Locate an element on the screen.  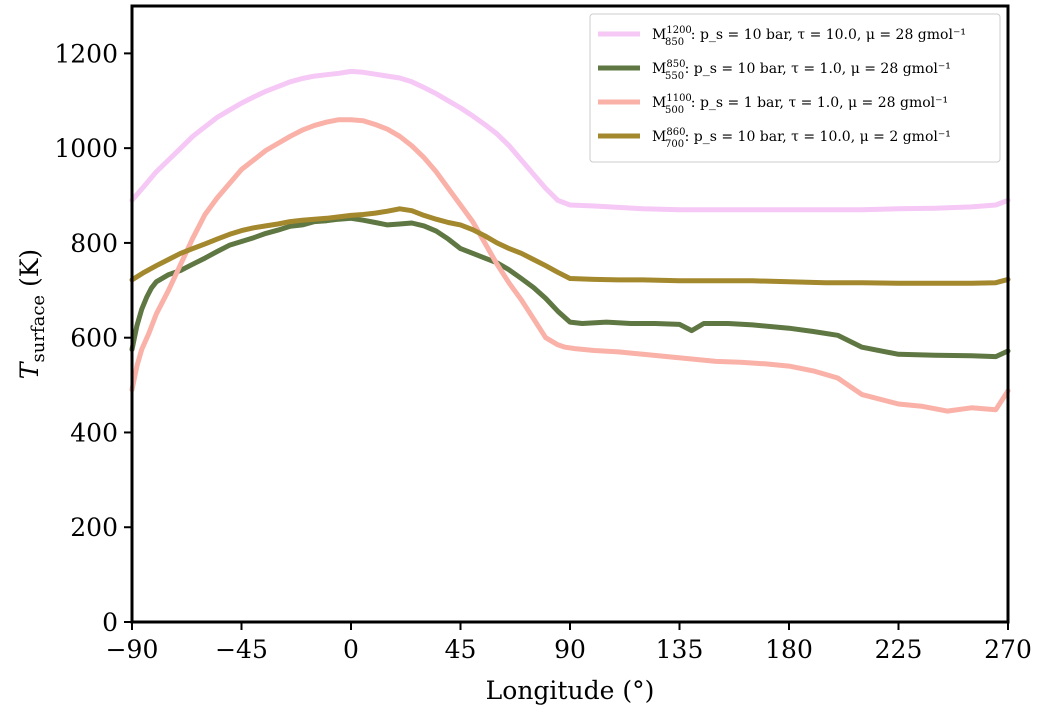
y-tick-label-6: 1200 is located at coordinates (86, 53).